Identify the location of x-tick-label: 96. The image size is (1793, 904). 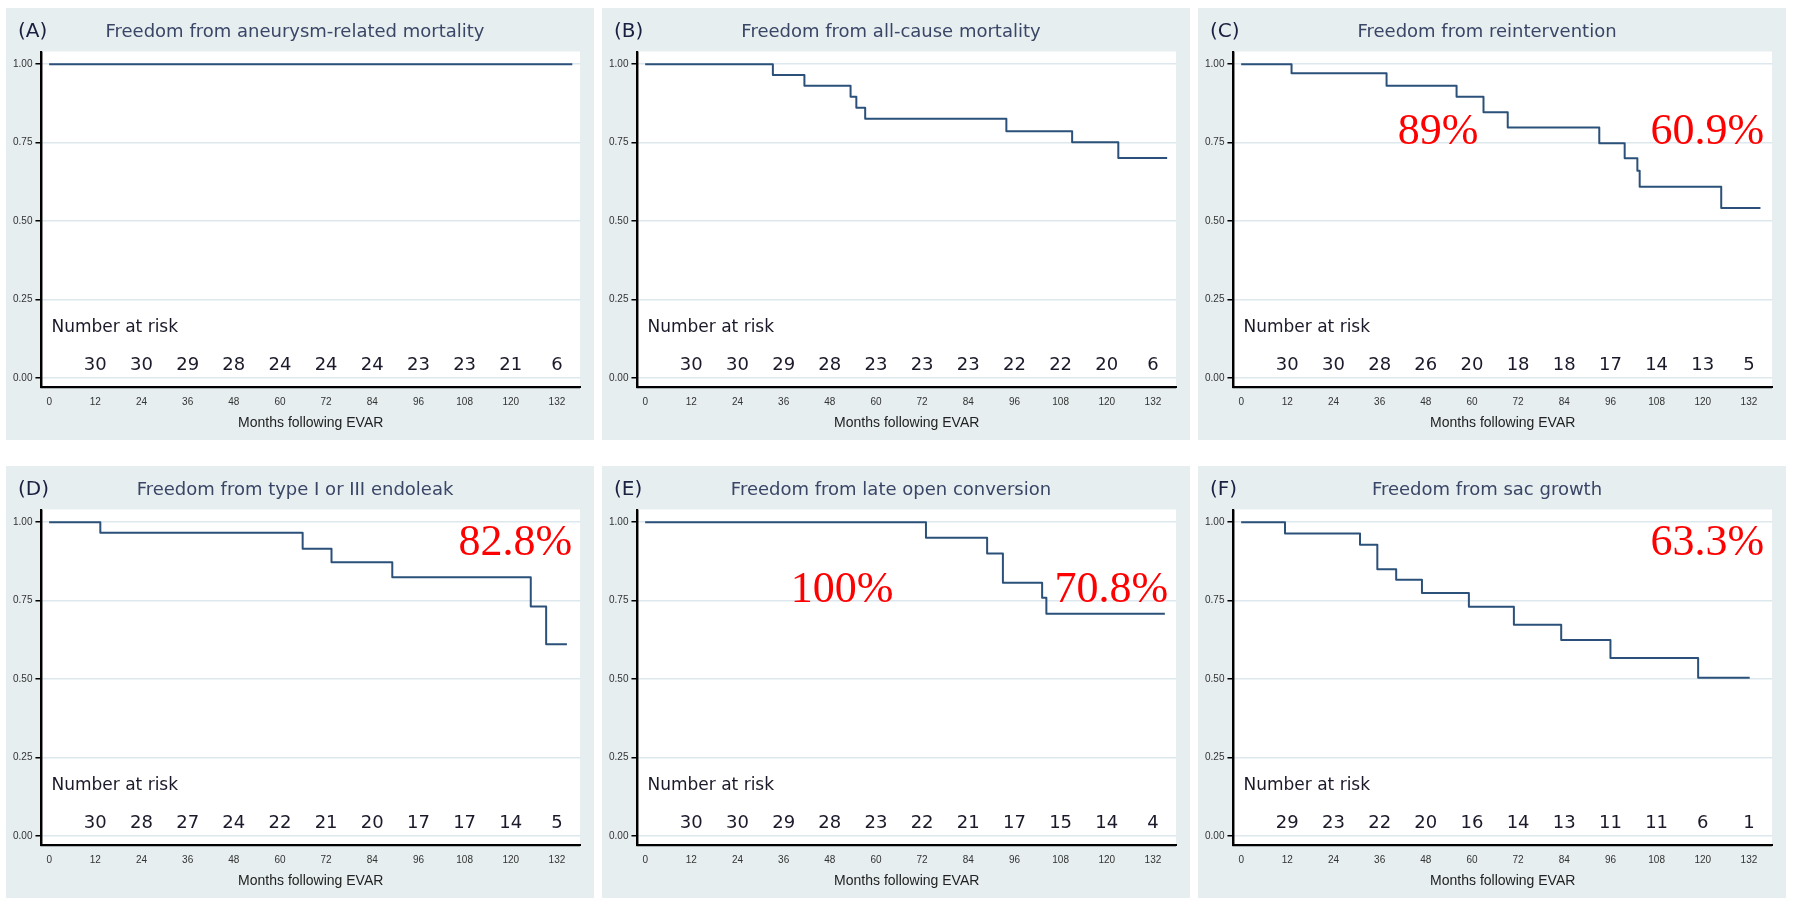
(418, 859).